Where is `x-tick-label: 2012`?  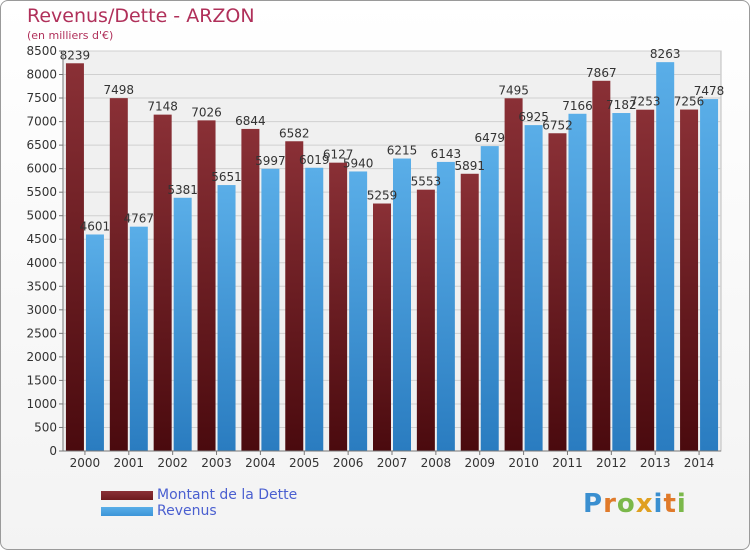
x-tick-label: 2012 is located at coordinates (611, 463).